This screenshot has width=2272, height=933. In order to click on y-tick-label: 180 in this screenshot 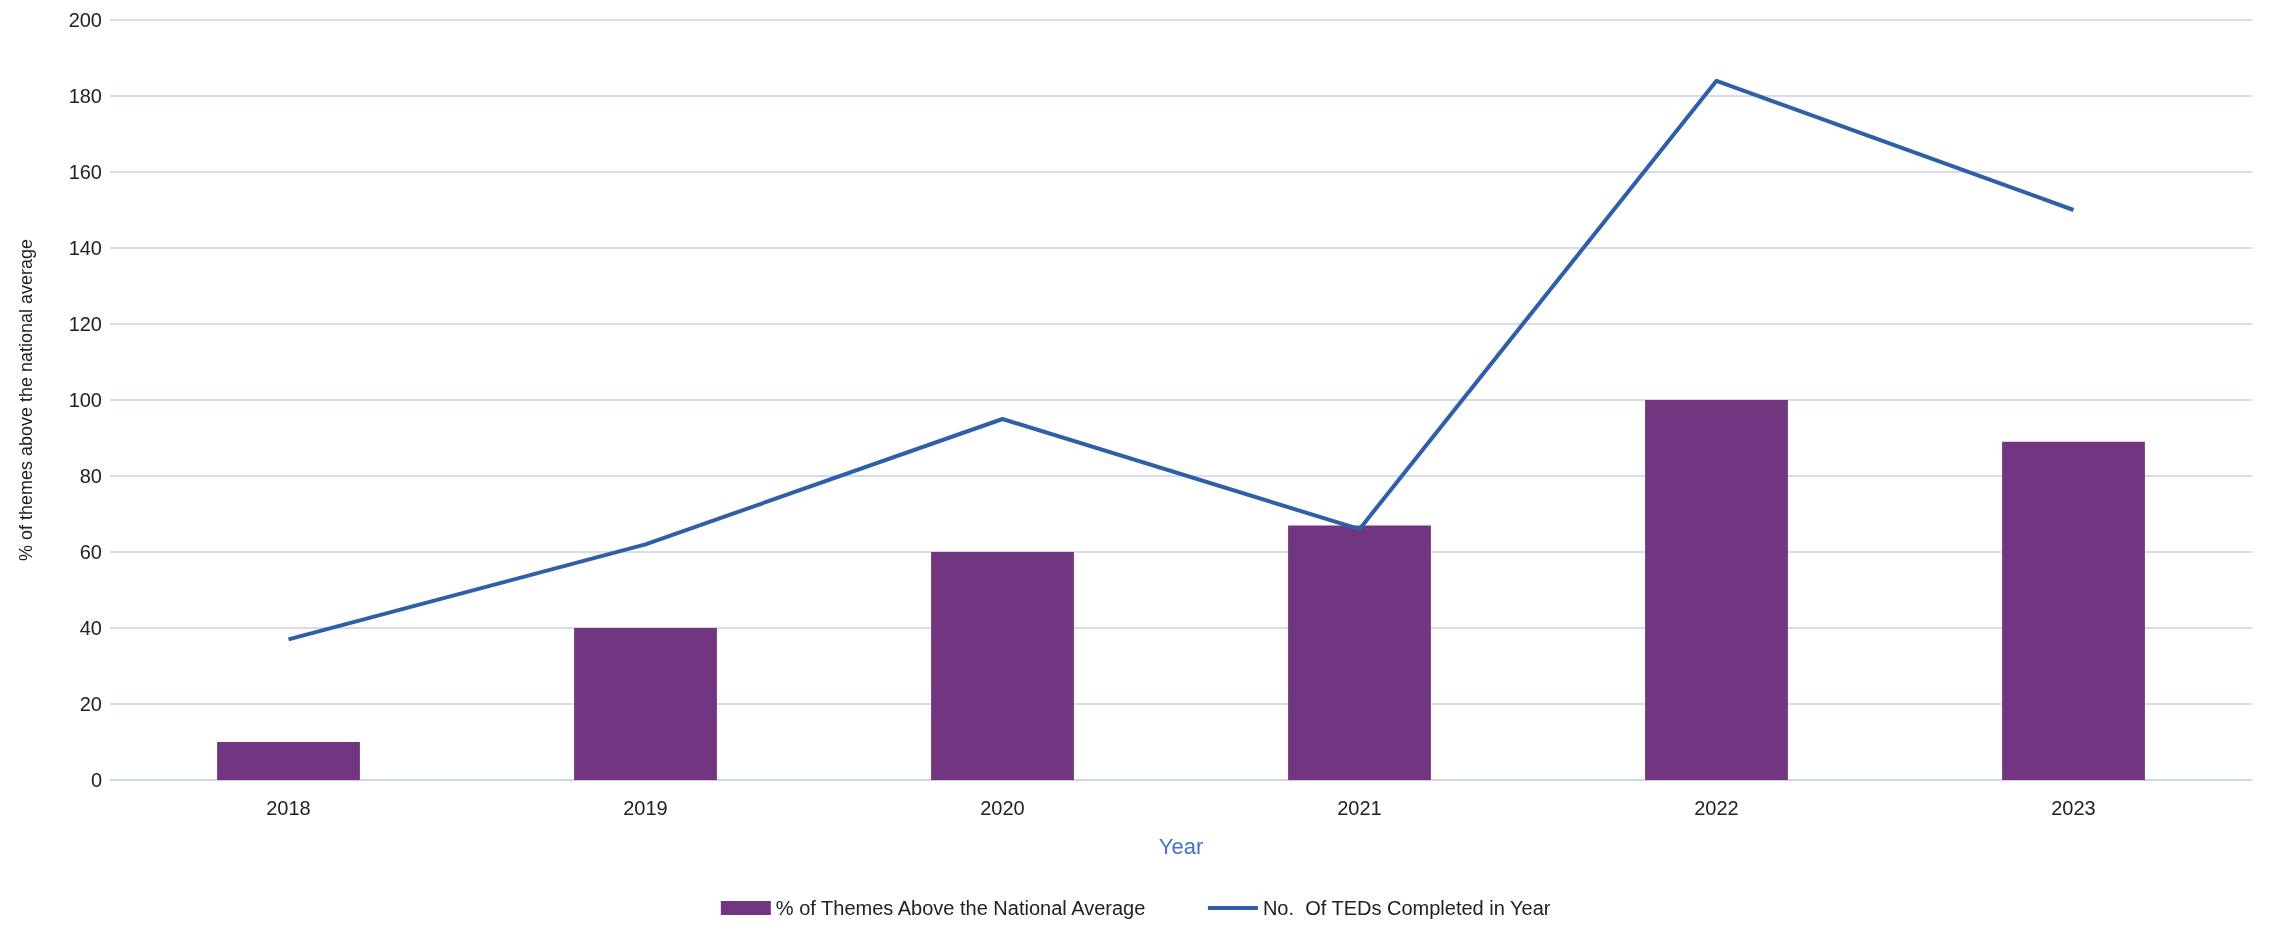, I will do `click(85, 96)`.